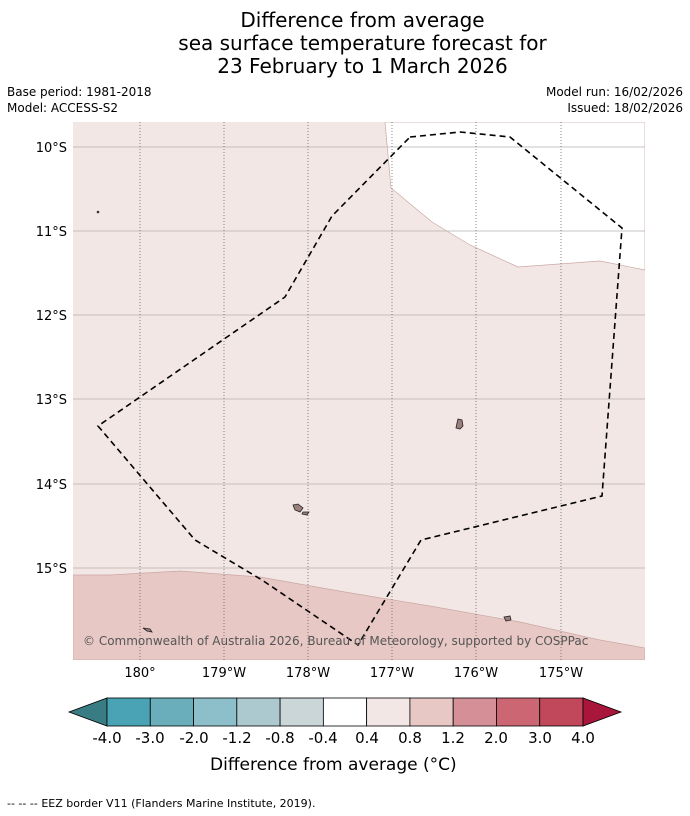  I want to click on colorbar-tick-label: -0.4, so click(322, 738).